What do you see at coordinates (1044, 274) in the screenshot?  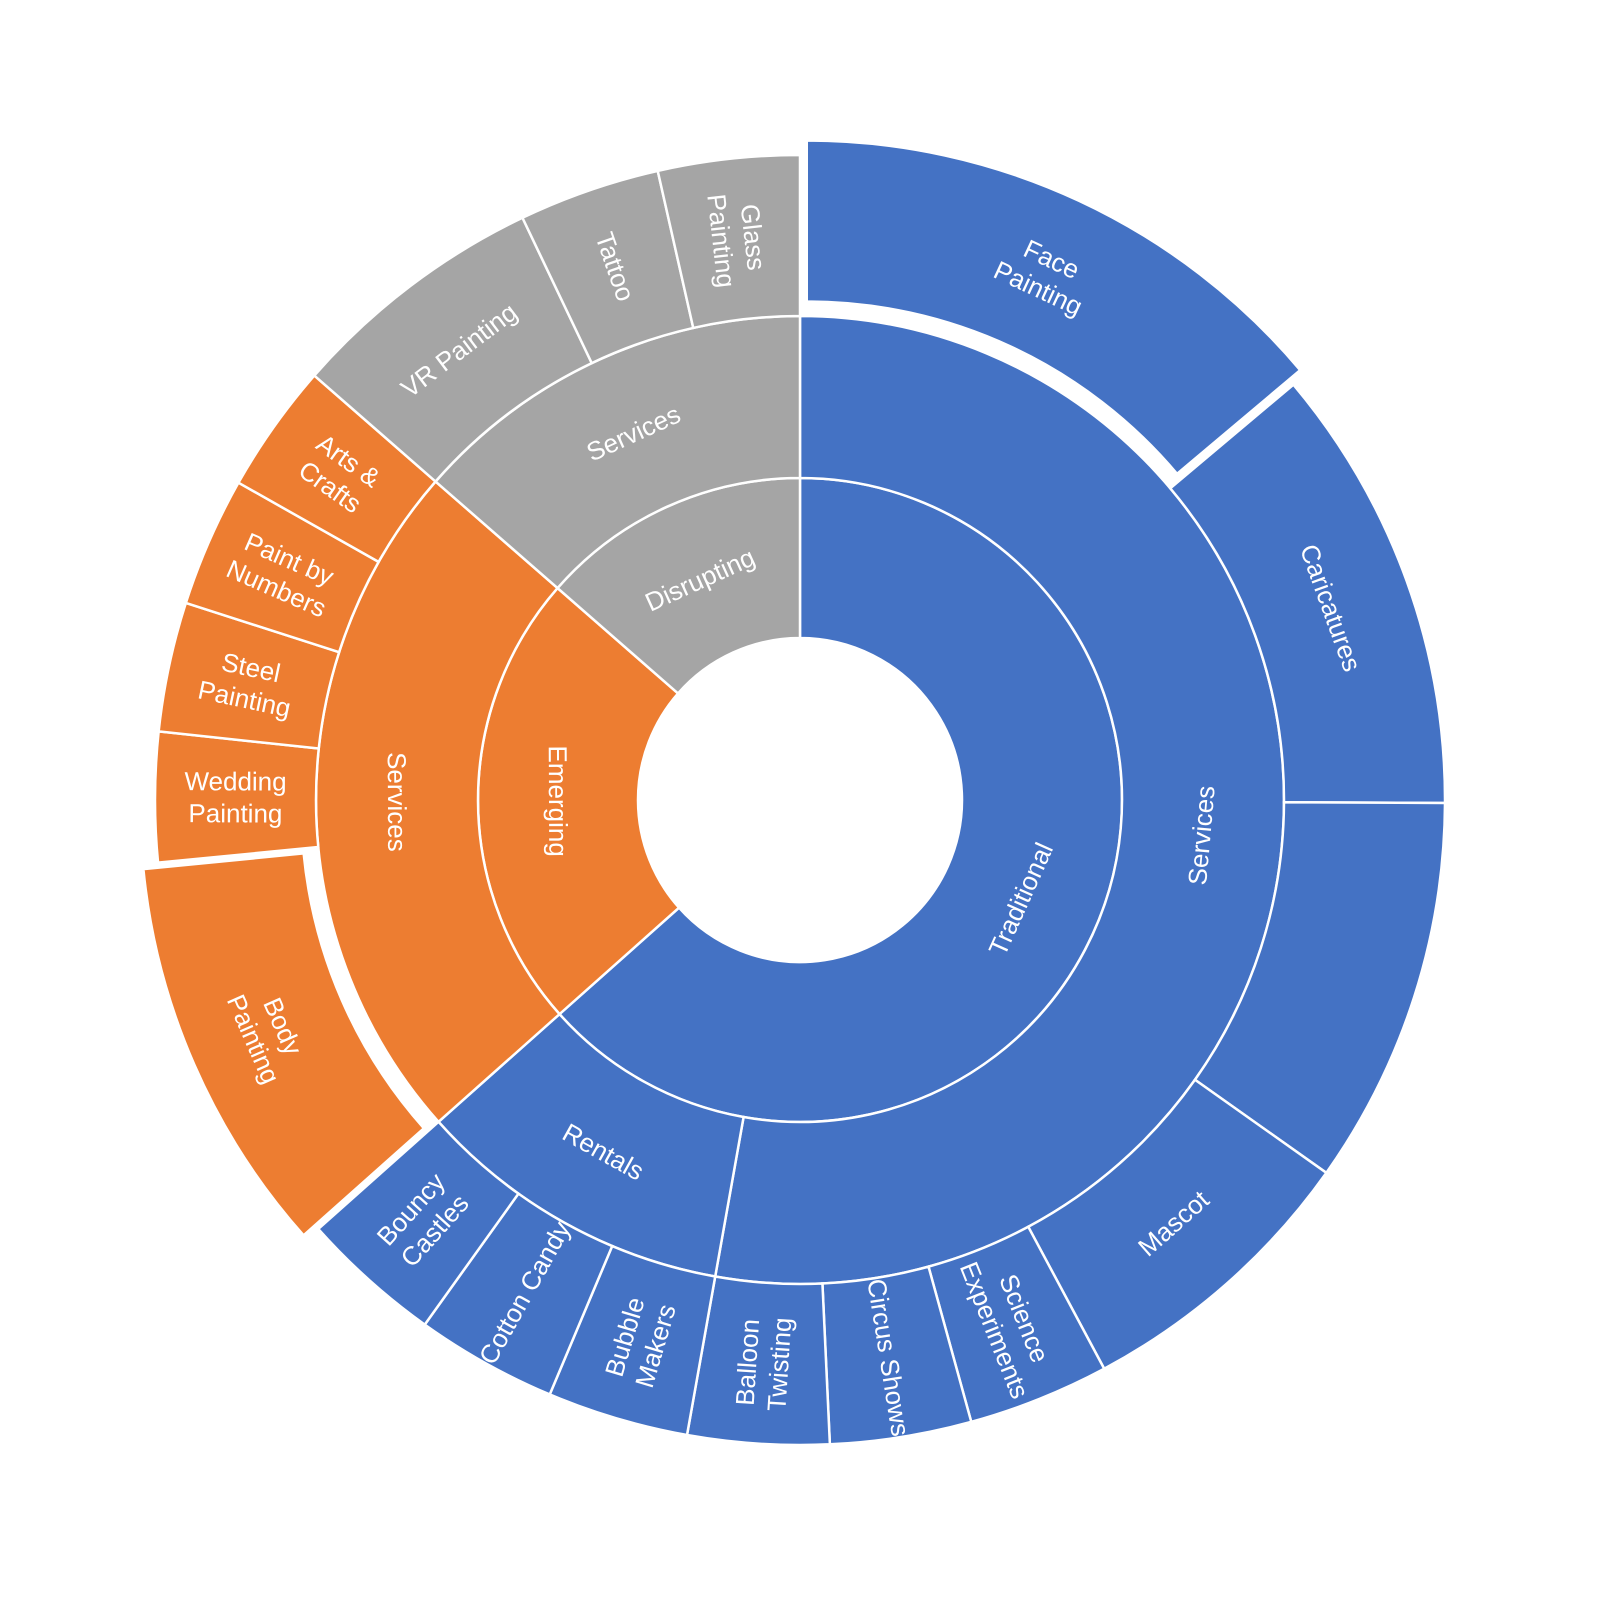 I see `label-traditional-services-face-painting: FacePainting` at bounding box center [1044, 274].